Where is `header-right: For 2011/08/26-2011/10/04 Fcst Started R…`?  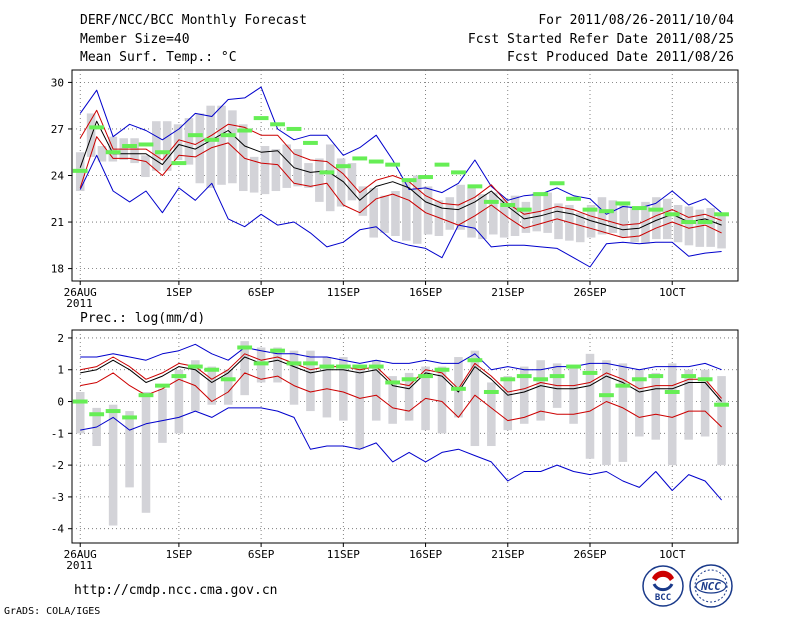
header-right: For 2011/08/26-2011/10/04 Fcst Started R… is located at coordinates (601, 39).